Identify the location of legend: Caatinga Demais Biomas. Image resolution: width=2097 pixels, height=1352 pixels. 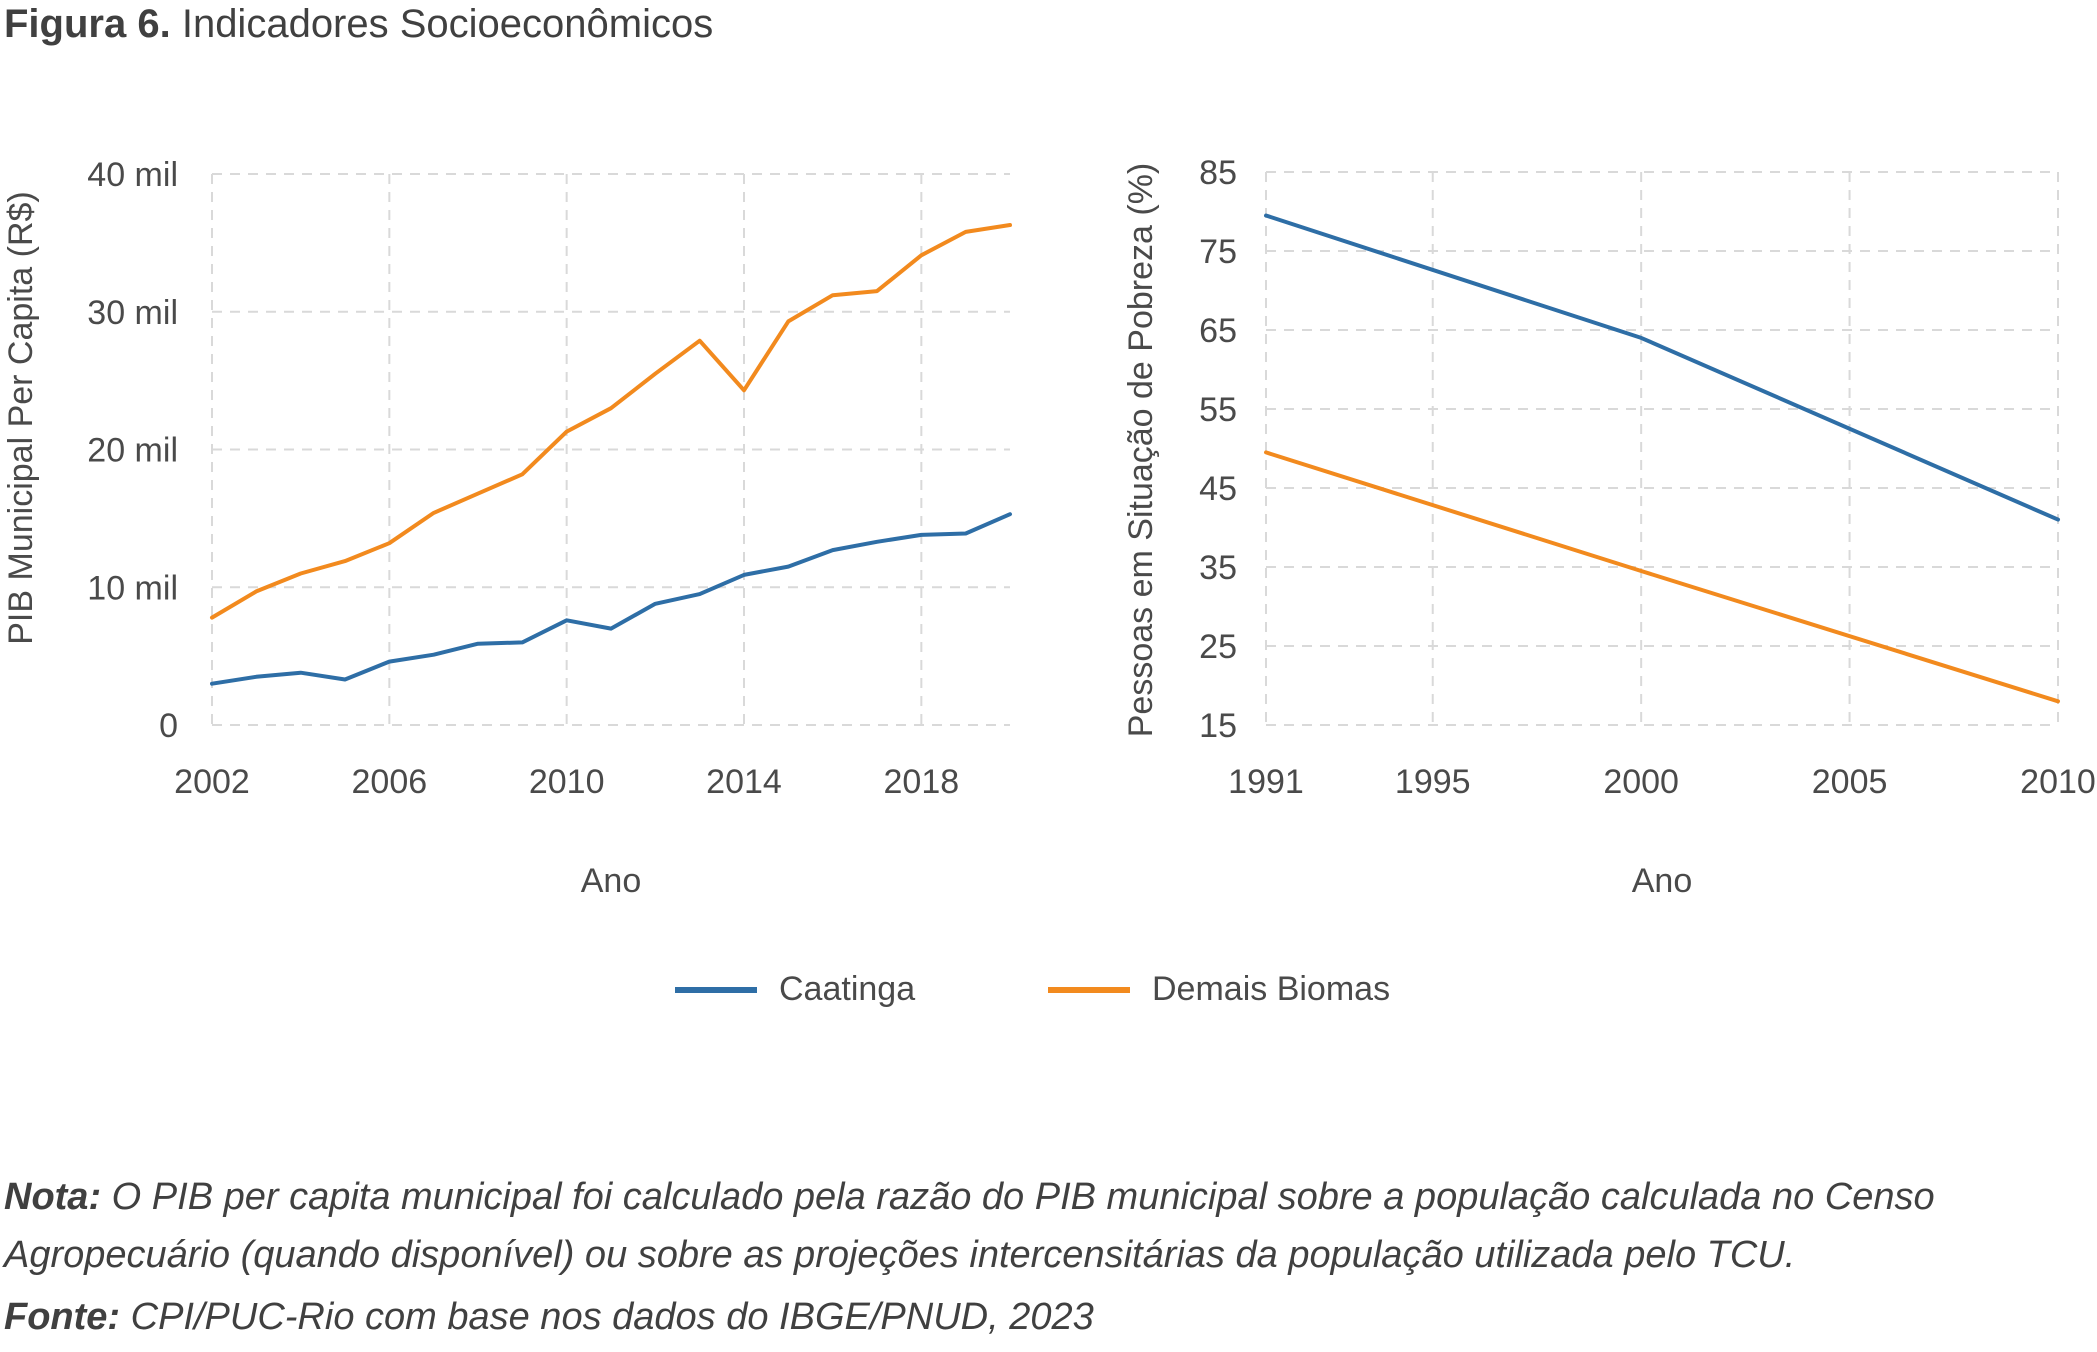
(1048, 995).